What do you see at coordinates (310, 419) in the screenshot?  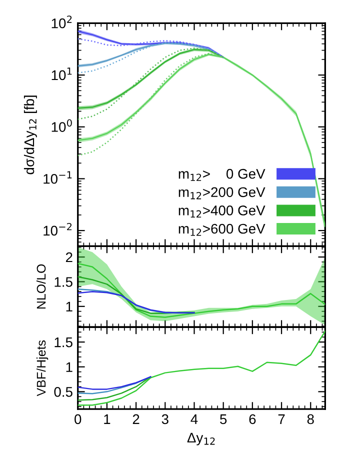 I see `x-tick-label: 8` at bounding box center [310, 419].